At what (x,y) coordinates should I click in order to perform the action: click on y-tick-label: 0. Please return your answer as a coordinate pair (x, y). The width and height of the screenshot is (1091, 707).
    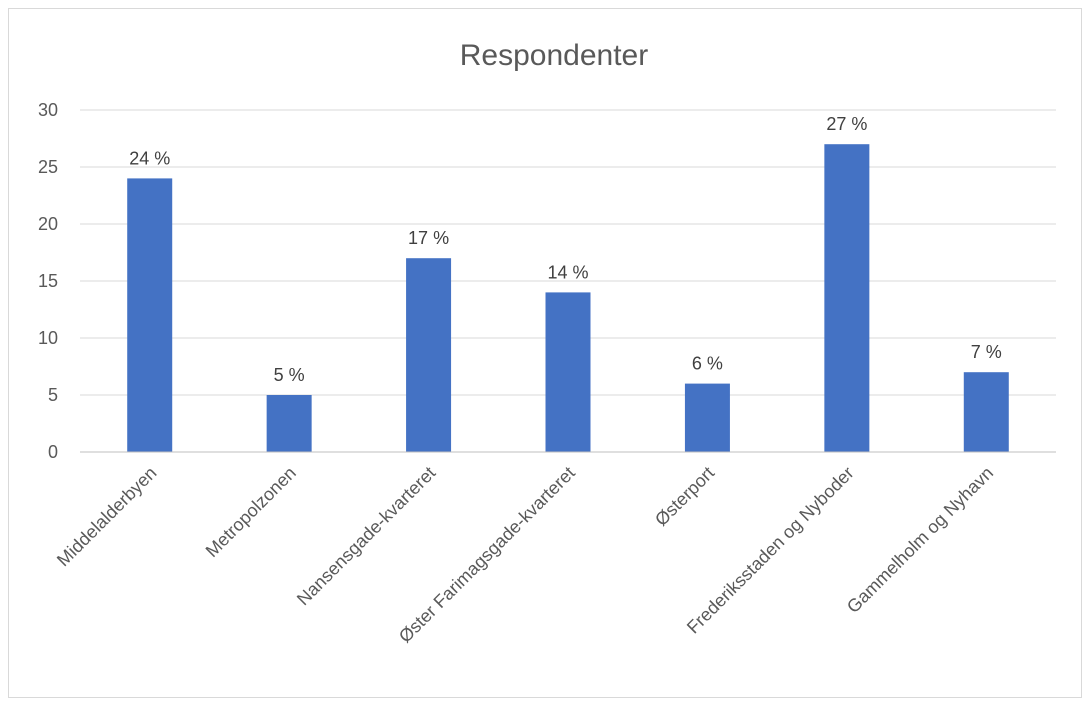
    Looking at the image, I should click on (53, 452).